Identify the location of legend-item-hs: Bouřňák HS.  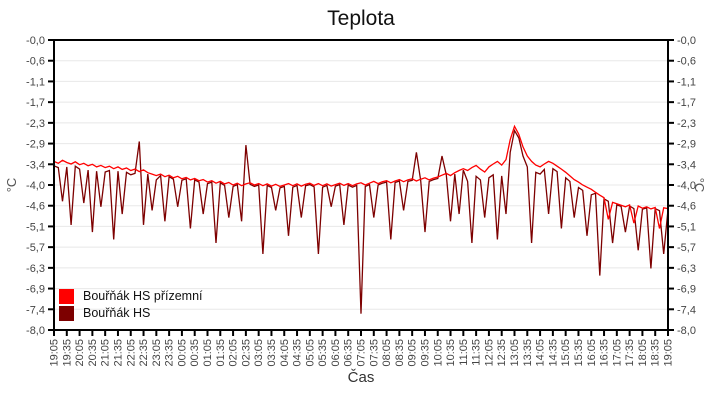
(131, 313).